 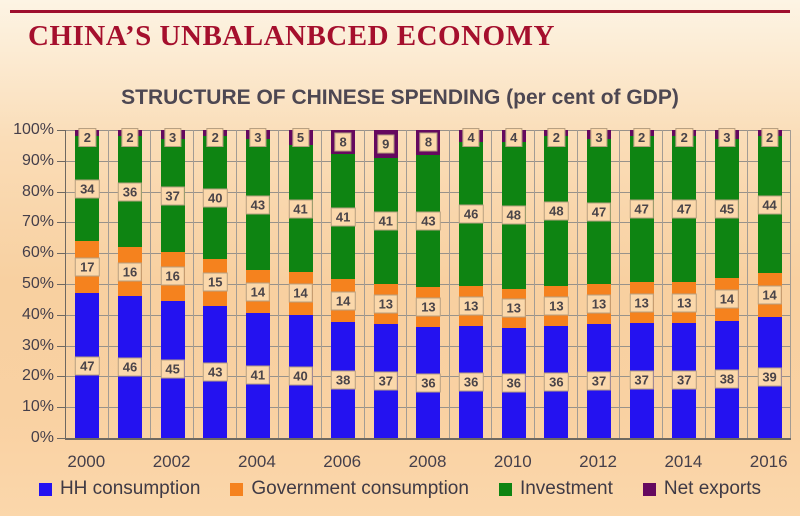 I want to click on data-label: 39, so click(x=769, y=377).